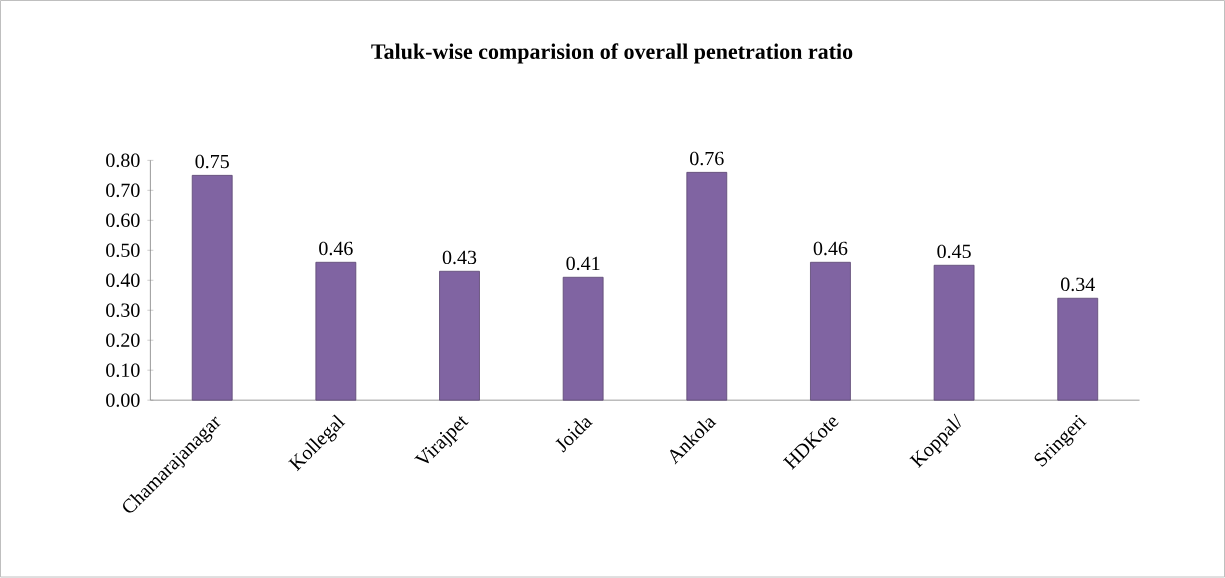 Image resolution: width=1225 pixels, height=578 pixels. Describe the element at coordinates (123, 280) in the screenshot. I see `y-tick-label: 0.40` at that location.